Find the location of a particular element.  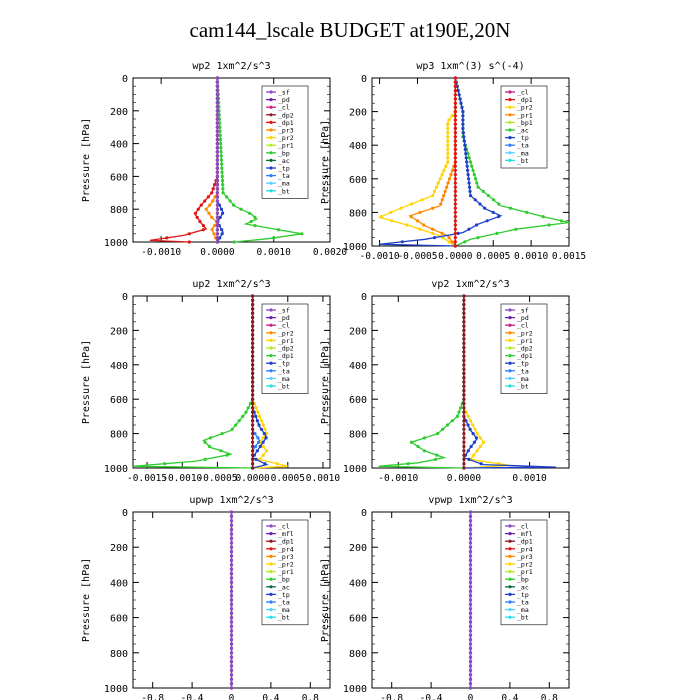

x-tick-label: -0.8 is located at coordinates (152, 696).